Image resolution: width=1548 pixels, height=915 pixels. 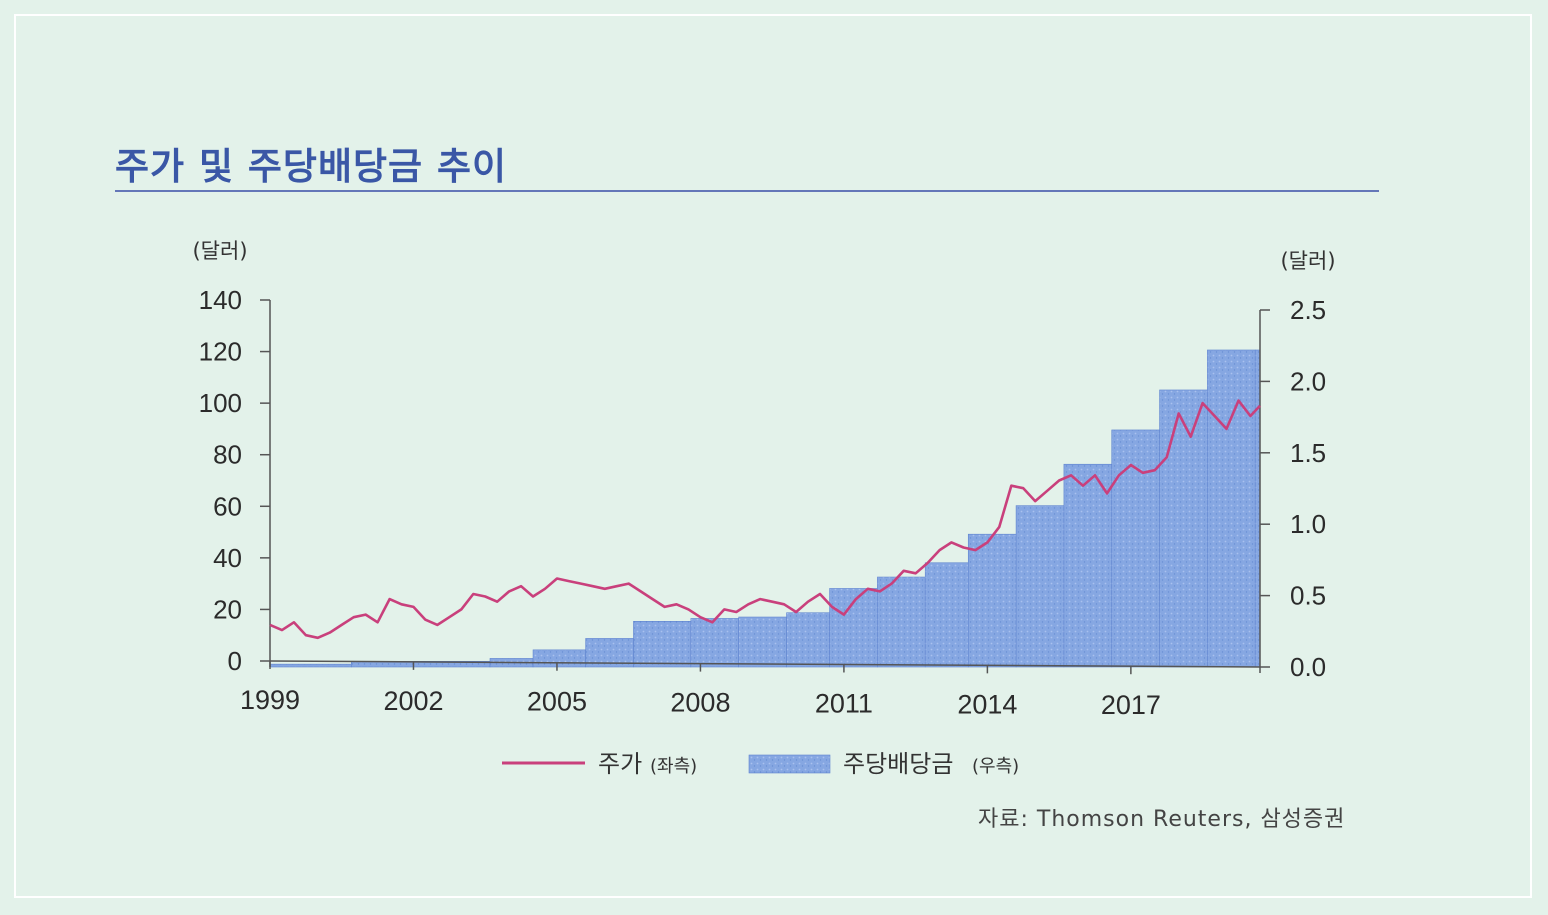 What do you see at coordinates (227, 506) in the screenshot?
I see `left-tick-label: 60` at bounding box center [227, 506].